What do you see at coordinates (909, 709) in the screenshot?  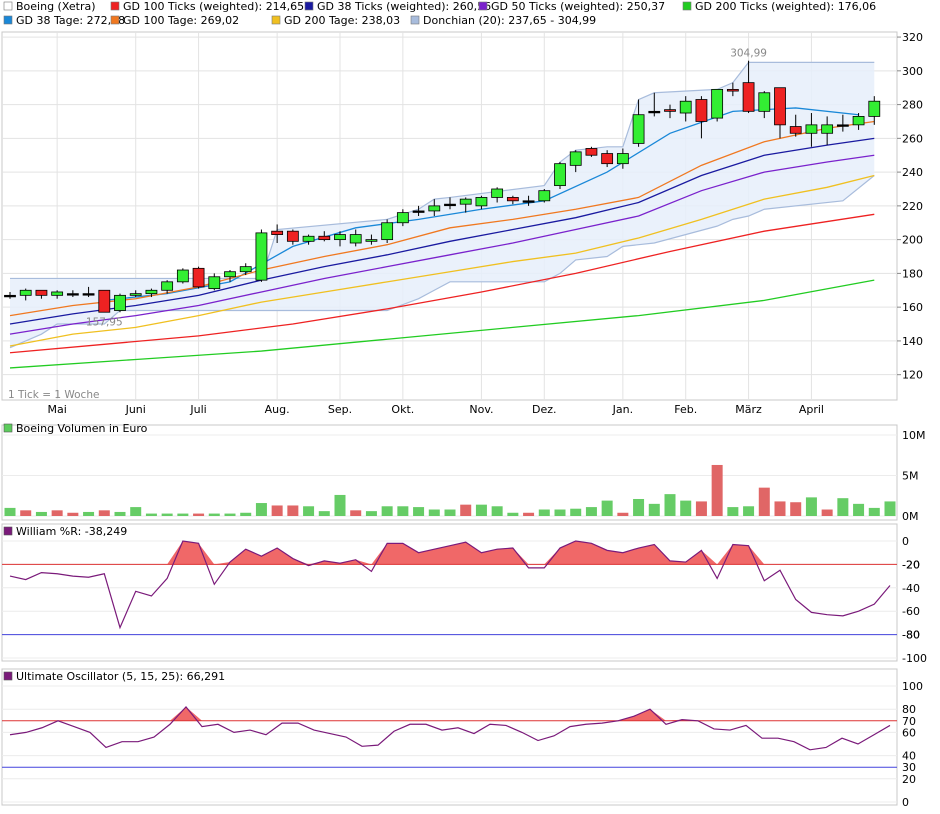 I see `ultimate-oscillator-tick-label: 80` at bounding box center [909, 709].